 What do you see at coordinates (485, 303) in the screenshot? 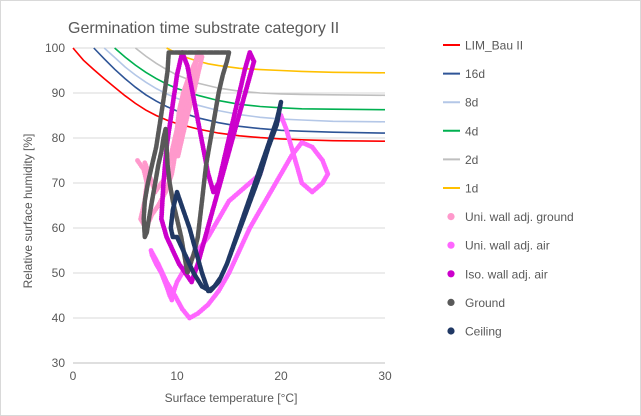
I see `legend-label: Ground` at bounding box center [485, 303].